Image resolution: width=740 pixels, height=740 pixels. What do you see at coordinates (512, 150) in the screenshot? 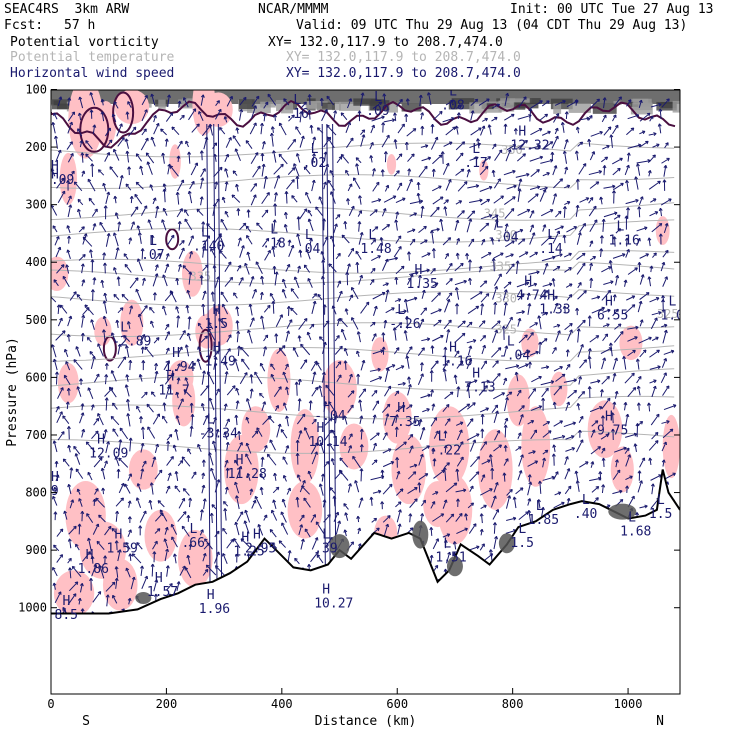
I see `theta-contour-label: 350` at bounding box center [512, 150].